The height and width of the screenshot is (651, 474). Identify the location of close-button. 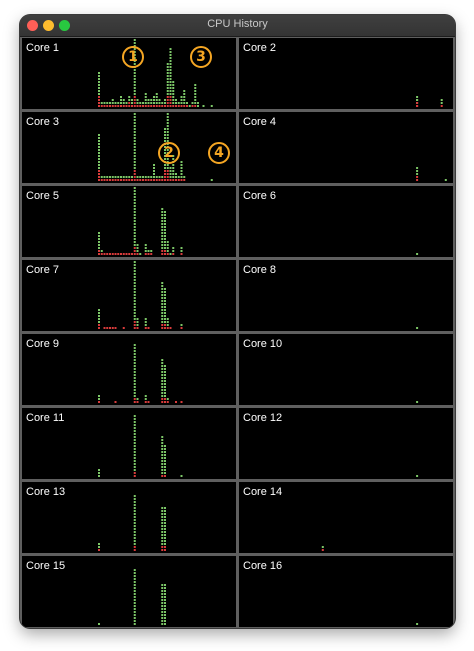
(32, 25).